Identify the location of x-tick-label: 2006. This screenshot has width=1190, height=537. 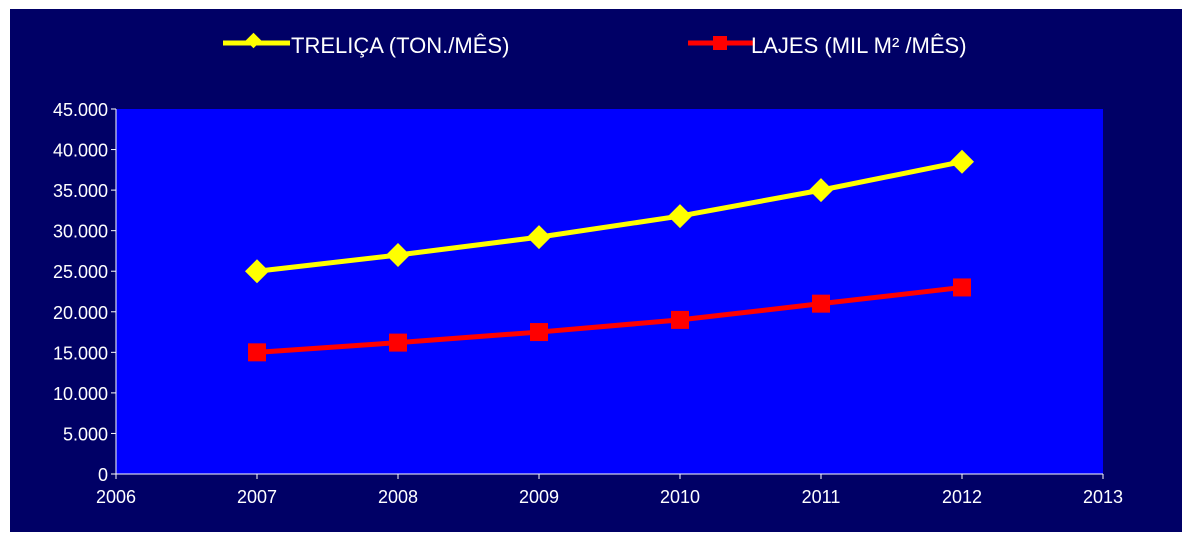
(116, 497).